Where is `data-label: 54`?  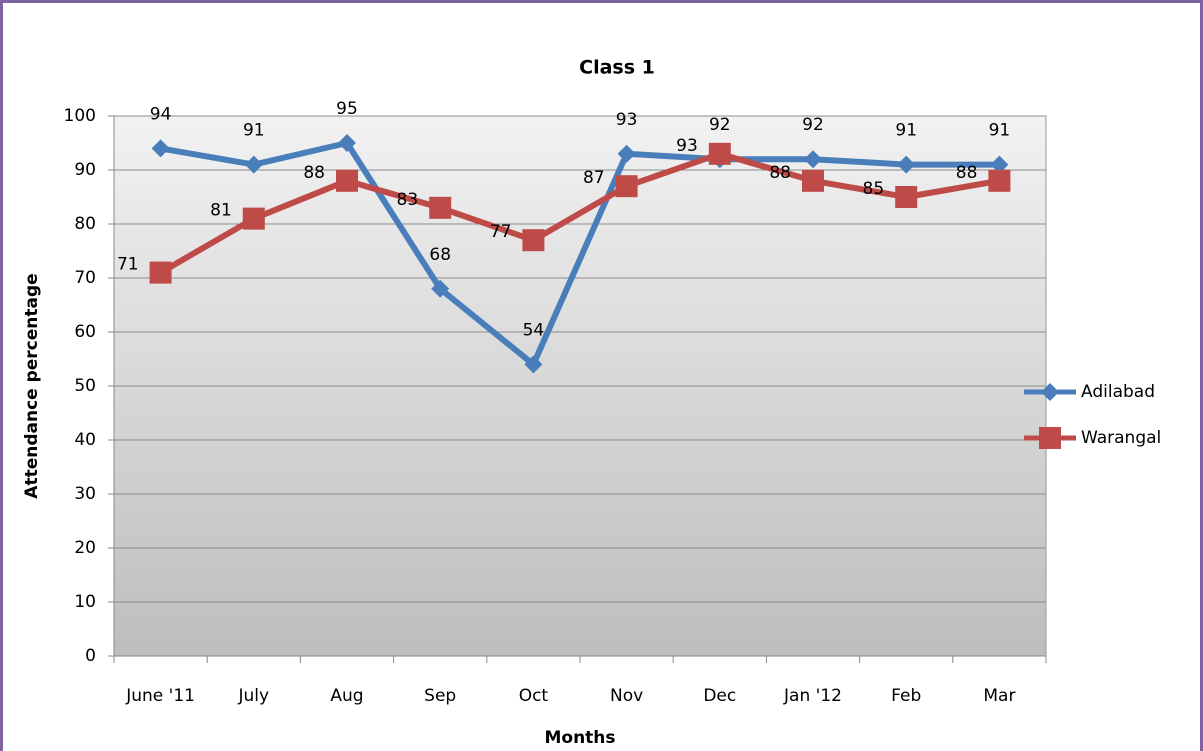 data-label: 54 is located at coordinates (534, 330).